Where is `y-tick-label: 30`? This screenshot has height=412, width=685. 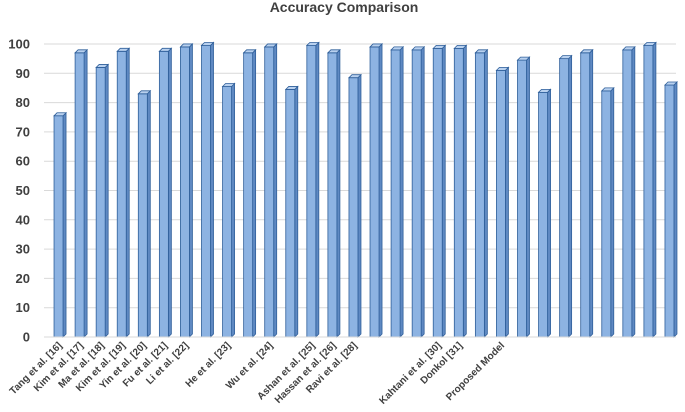
y-tick-label: 30 is located at coordinates (23, 249).